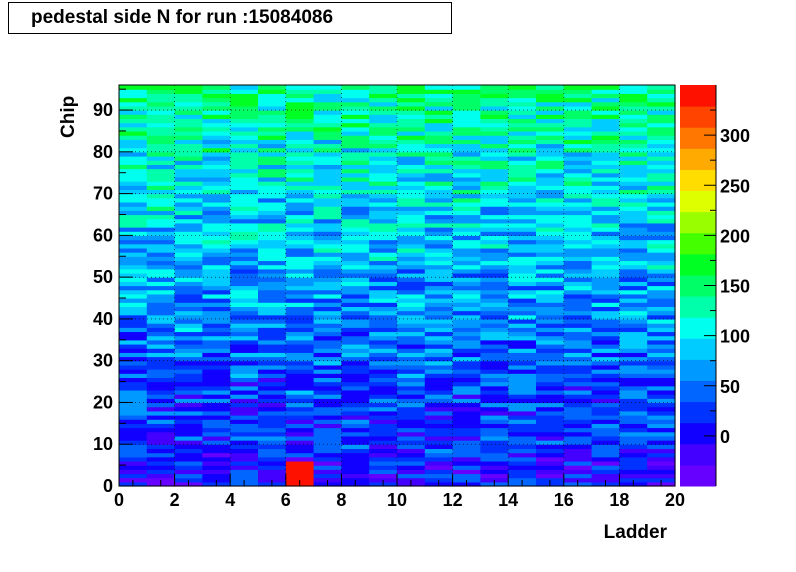 The image size is (796, 572). Describe the element at coordinates (103, 402) in the screenshot. I see `y-tick-label: 20` at that location.